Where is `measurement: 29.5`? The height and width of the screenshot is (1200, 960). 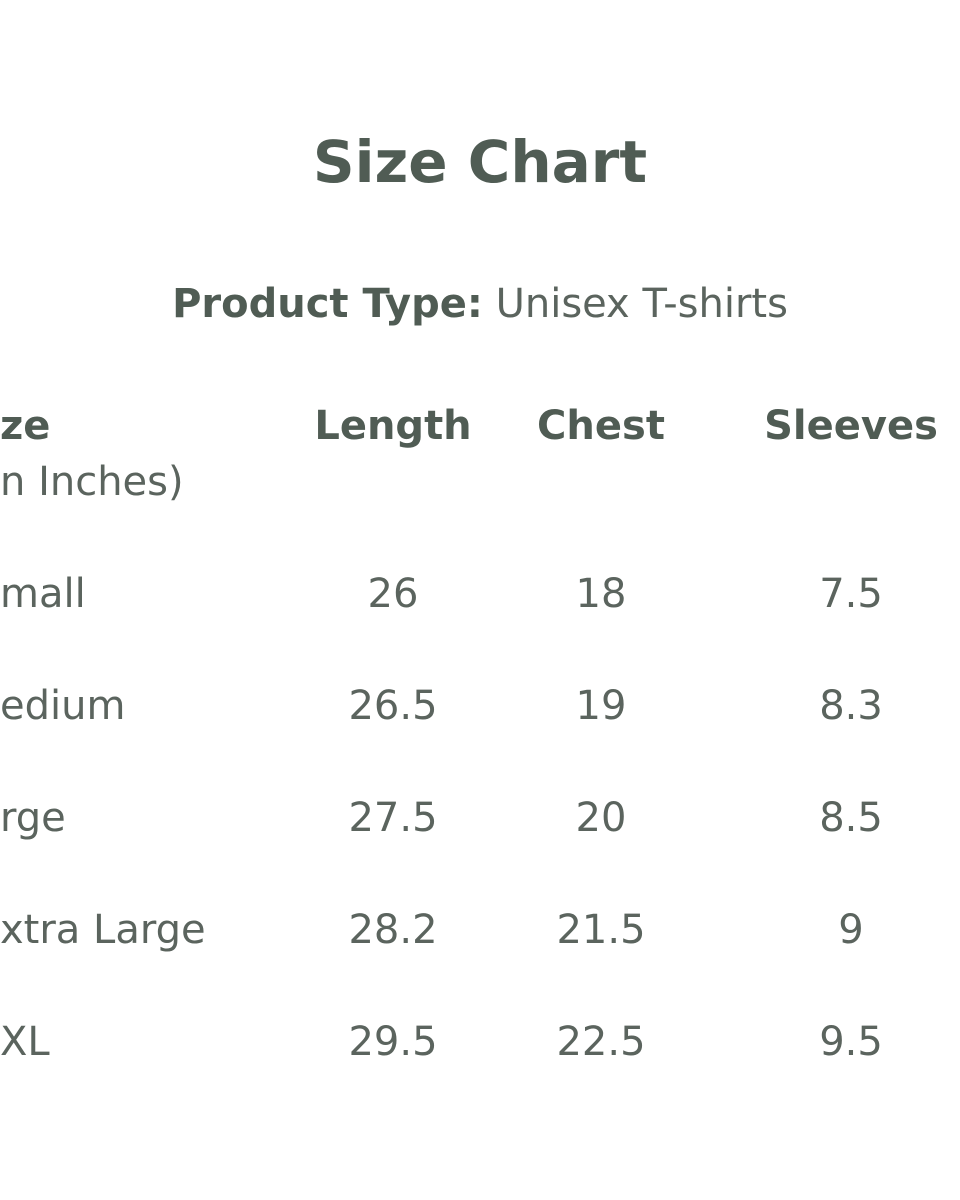
measurement: 29.5 is located at coordinates (393, 1042).